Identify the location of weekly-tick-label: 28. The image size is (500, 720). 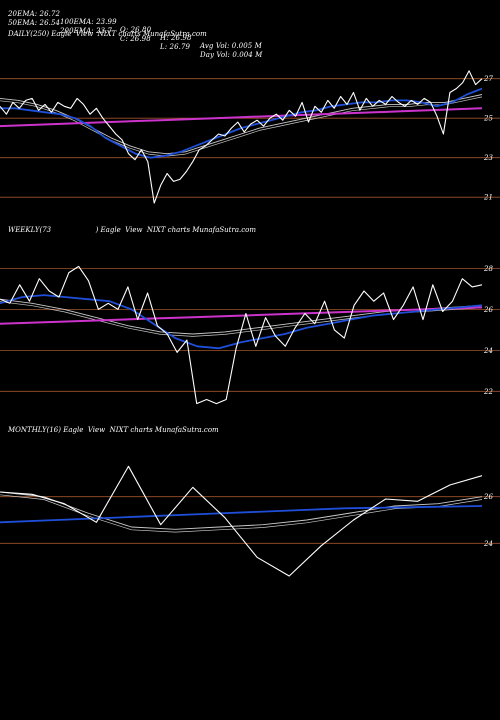
(488, 269).